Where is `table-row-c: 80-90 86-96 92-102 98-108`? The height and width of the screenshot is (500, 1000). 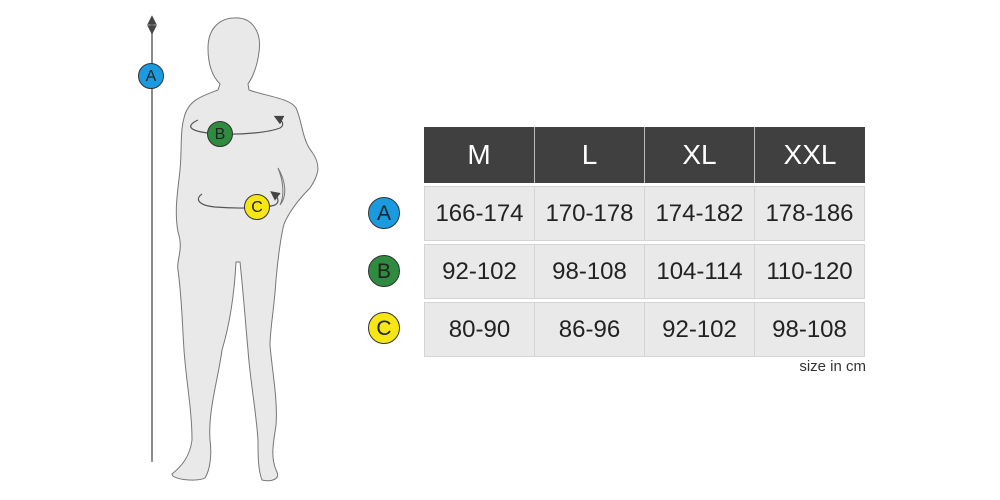 table-row-c: 80-90 86-96 92-102 98-108 is located at coordinates (644, 329).